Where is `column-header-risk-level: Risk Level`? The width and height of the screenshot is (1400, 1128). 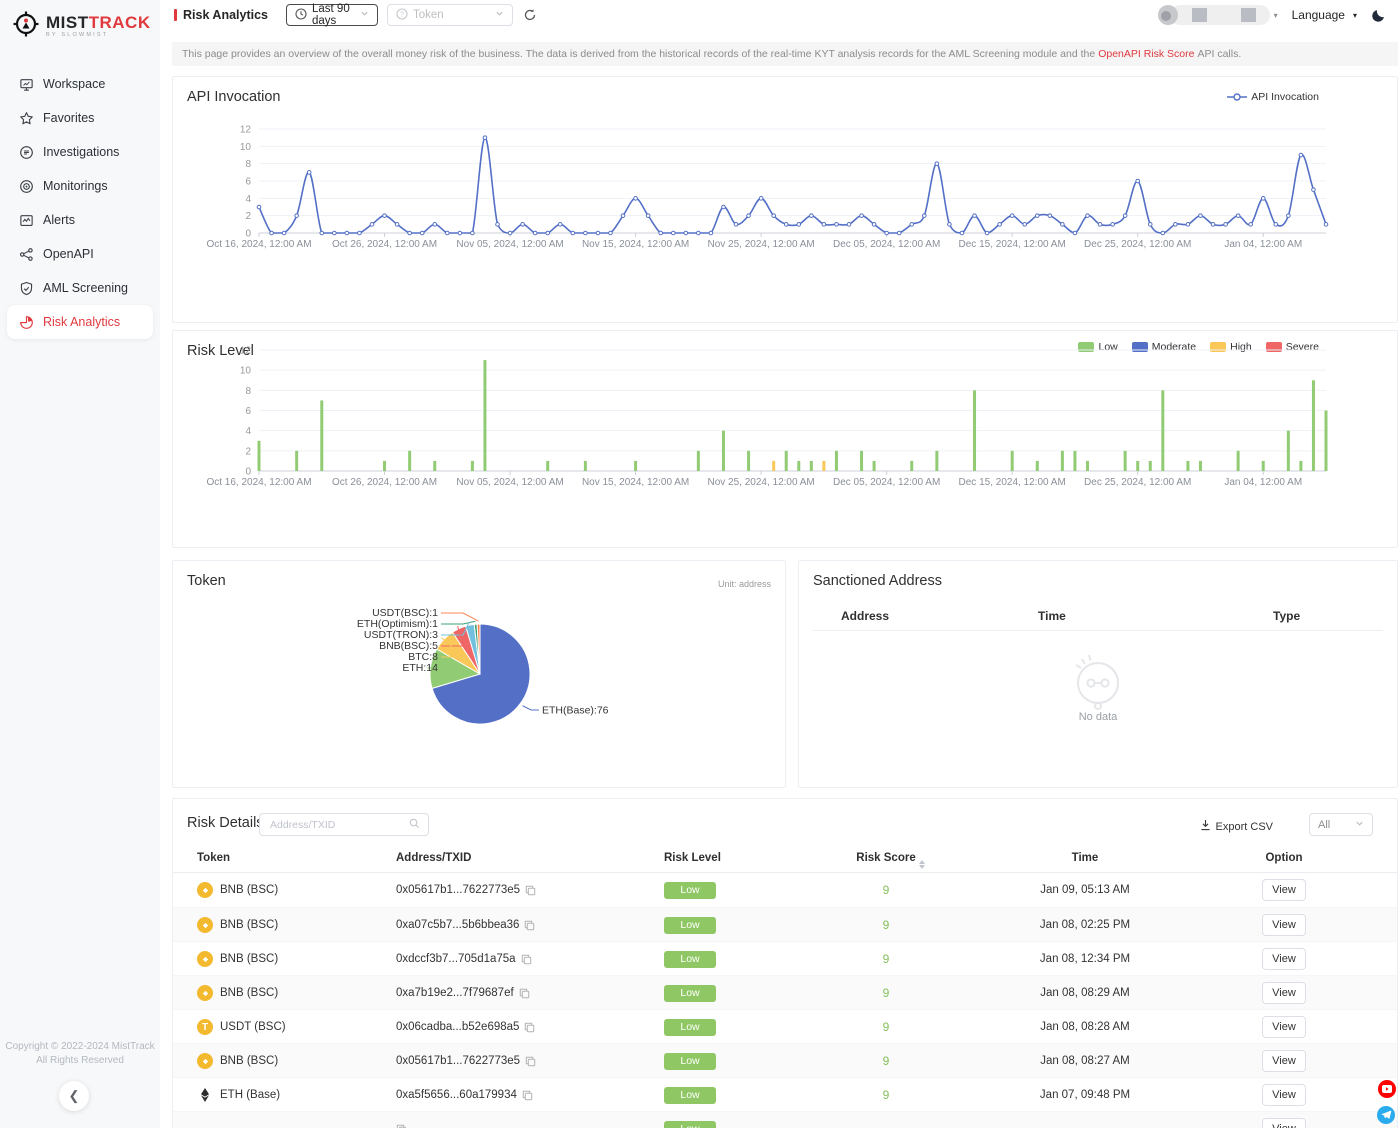 column-header-risk-level: Risk Level is located at coordinates (692, 858).